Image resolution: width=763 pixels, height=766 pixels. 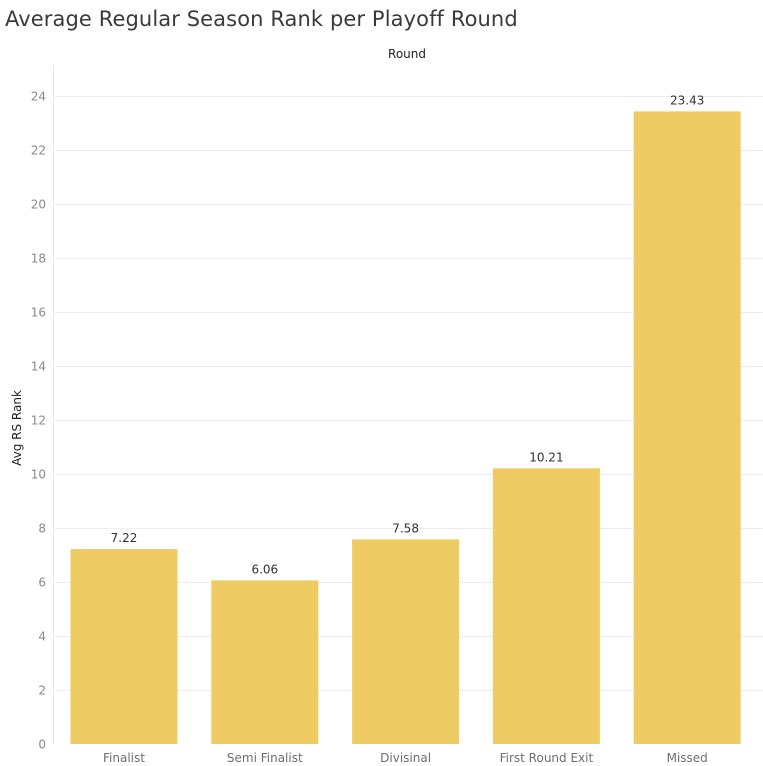 What do you see at coordinates (38, 367) in the screenshot?
I see `y-tick-label: 14` at bounding box center [38, 367].